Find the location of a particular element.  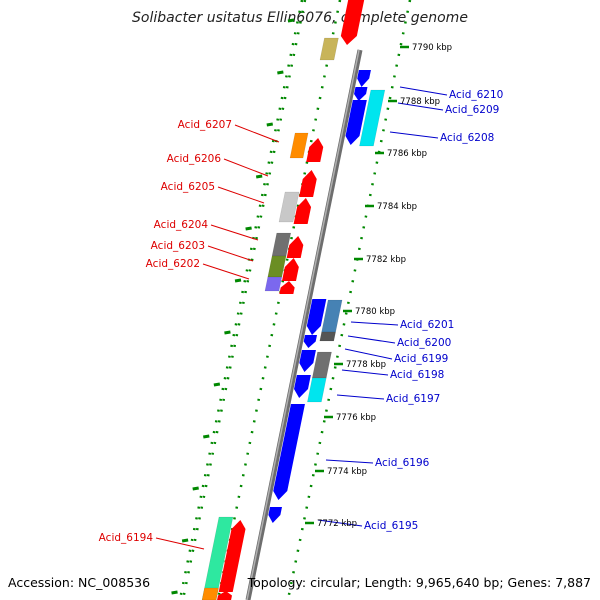

gene-label-acid_6201: Acid_6201 is located at coordinates (427, 325).